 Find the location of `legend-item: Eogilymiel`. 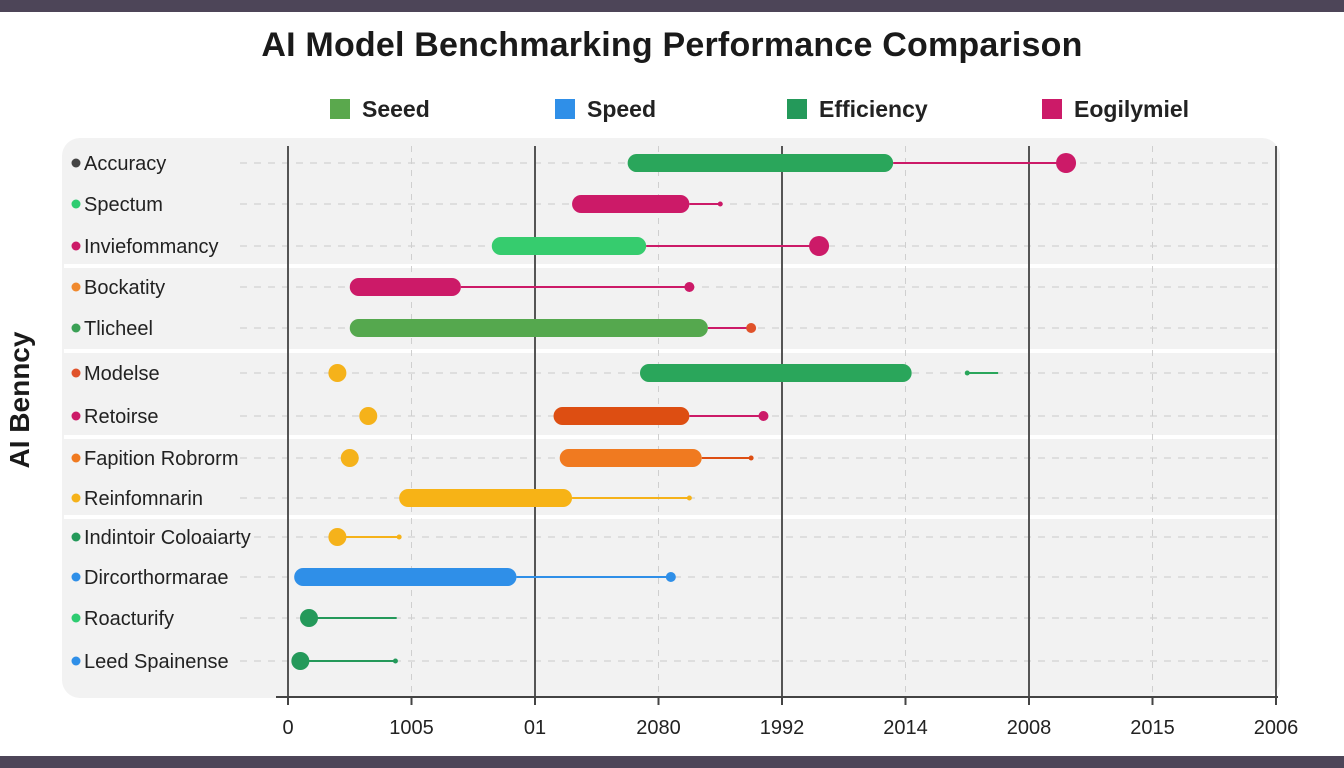

legend-item: Eogilymiel is located at coordinates (1115, 109).